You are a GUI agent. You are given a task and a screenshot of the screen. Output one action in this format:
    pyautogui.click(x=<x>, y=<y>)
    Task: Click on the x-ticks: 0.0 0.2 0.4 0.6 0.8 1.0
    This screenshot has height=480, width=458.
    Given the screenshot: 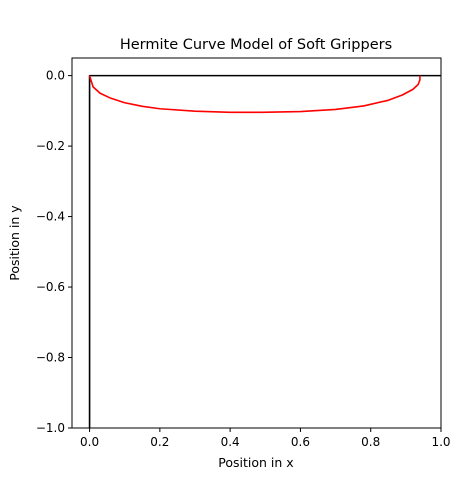 What is the action you would take?
    pyautogui.click(x=265, y=438)
    